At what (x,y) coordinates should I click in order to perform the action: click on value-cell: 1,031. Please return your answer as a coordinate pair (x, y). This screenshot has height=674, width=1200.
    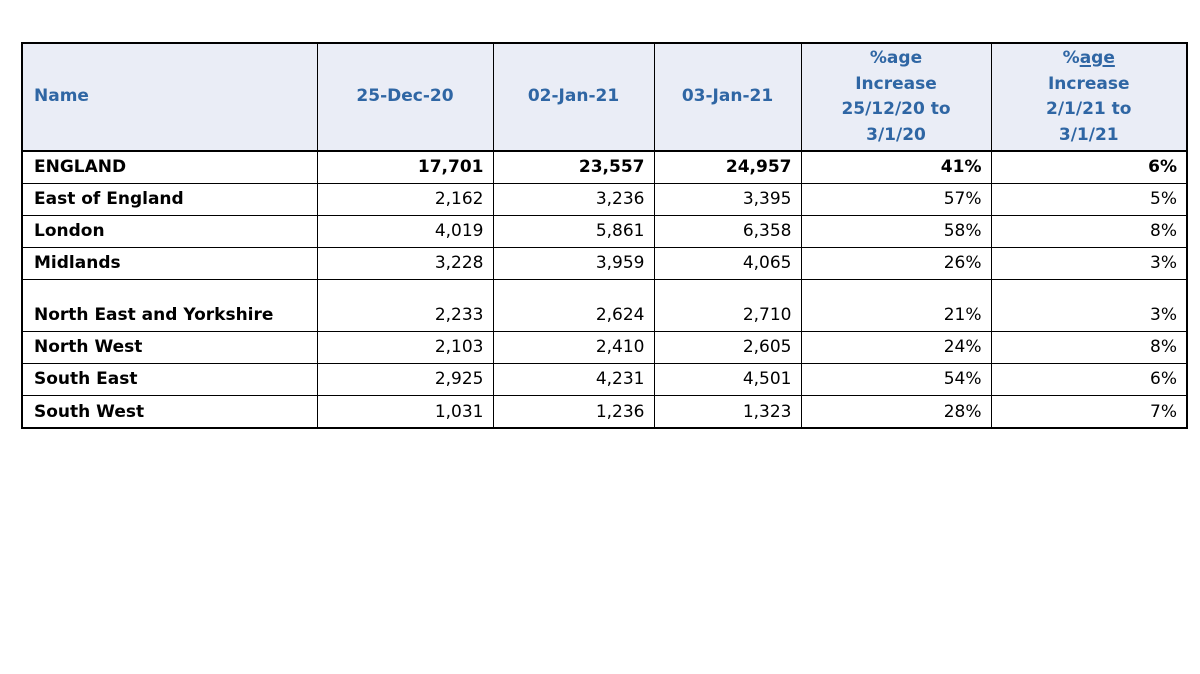
    Looking at the image, I should click on (405, 411).